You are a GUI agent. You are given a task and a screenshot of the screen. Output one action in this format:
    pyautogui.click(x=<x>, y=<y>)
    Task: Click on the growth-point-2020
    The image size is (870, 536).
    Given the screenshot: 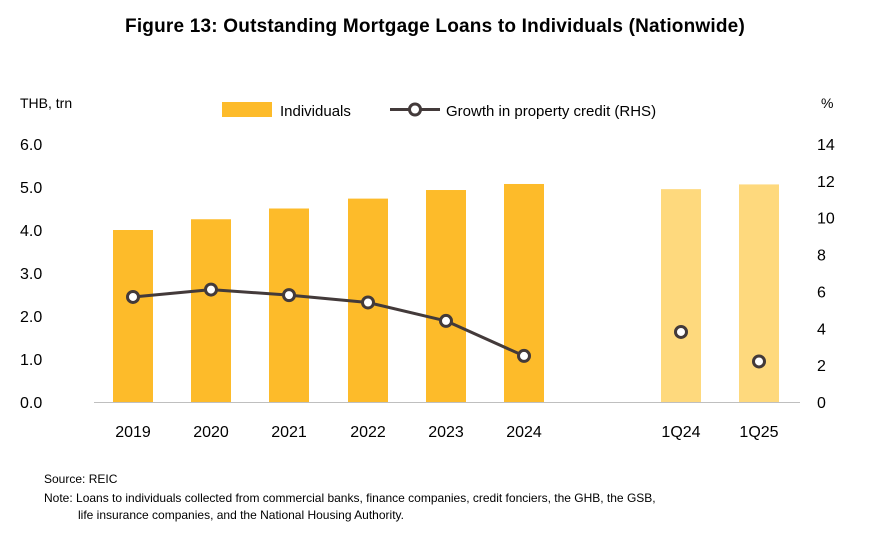 What is the action you would take?
    pyautogui.click(x=211, y=289)
    